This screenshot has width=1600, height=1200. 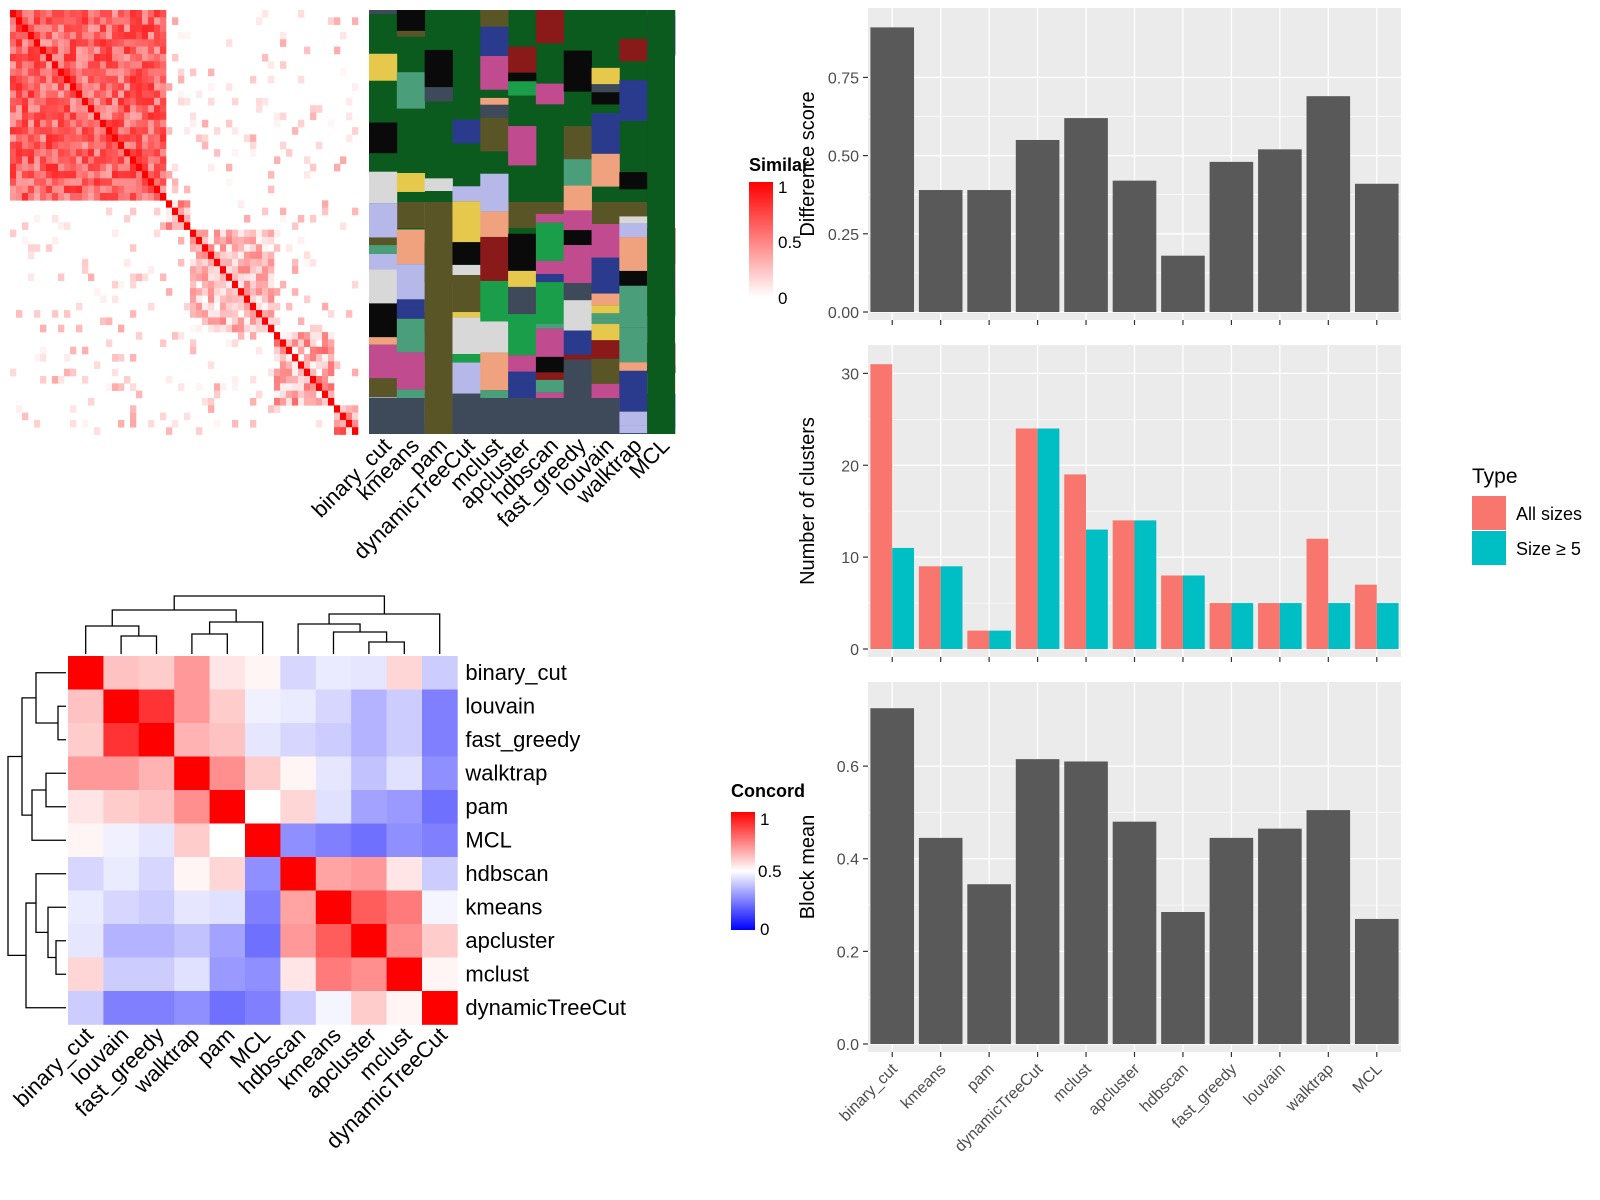 What do you see at coordinates (397, 416) in the screenshot?
I see `cluster-strip` at bounding box center [397, 416].